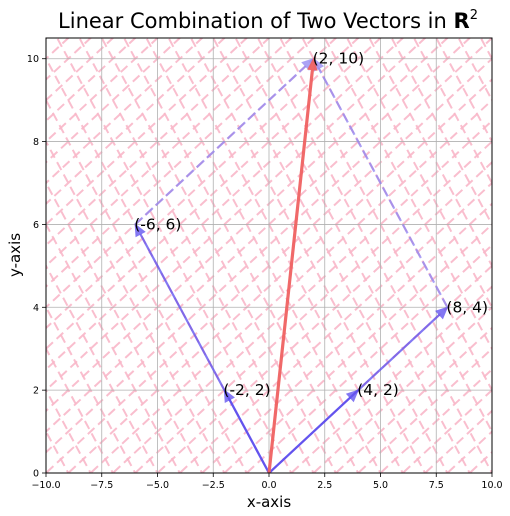 The width and height of the screenshot is (510, 516). What do you see at coordinates (36, 225) in the screenshot?
I see `y-tick-label: 6` at bounding box center [36, 225].